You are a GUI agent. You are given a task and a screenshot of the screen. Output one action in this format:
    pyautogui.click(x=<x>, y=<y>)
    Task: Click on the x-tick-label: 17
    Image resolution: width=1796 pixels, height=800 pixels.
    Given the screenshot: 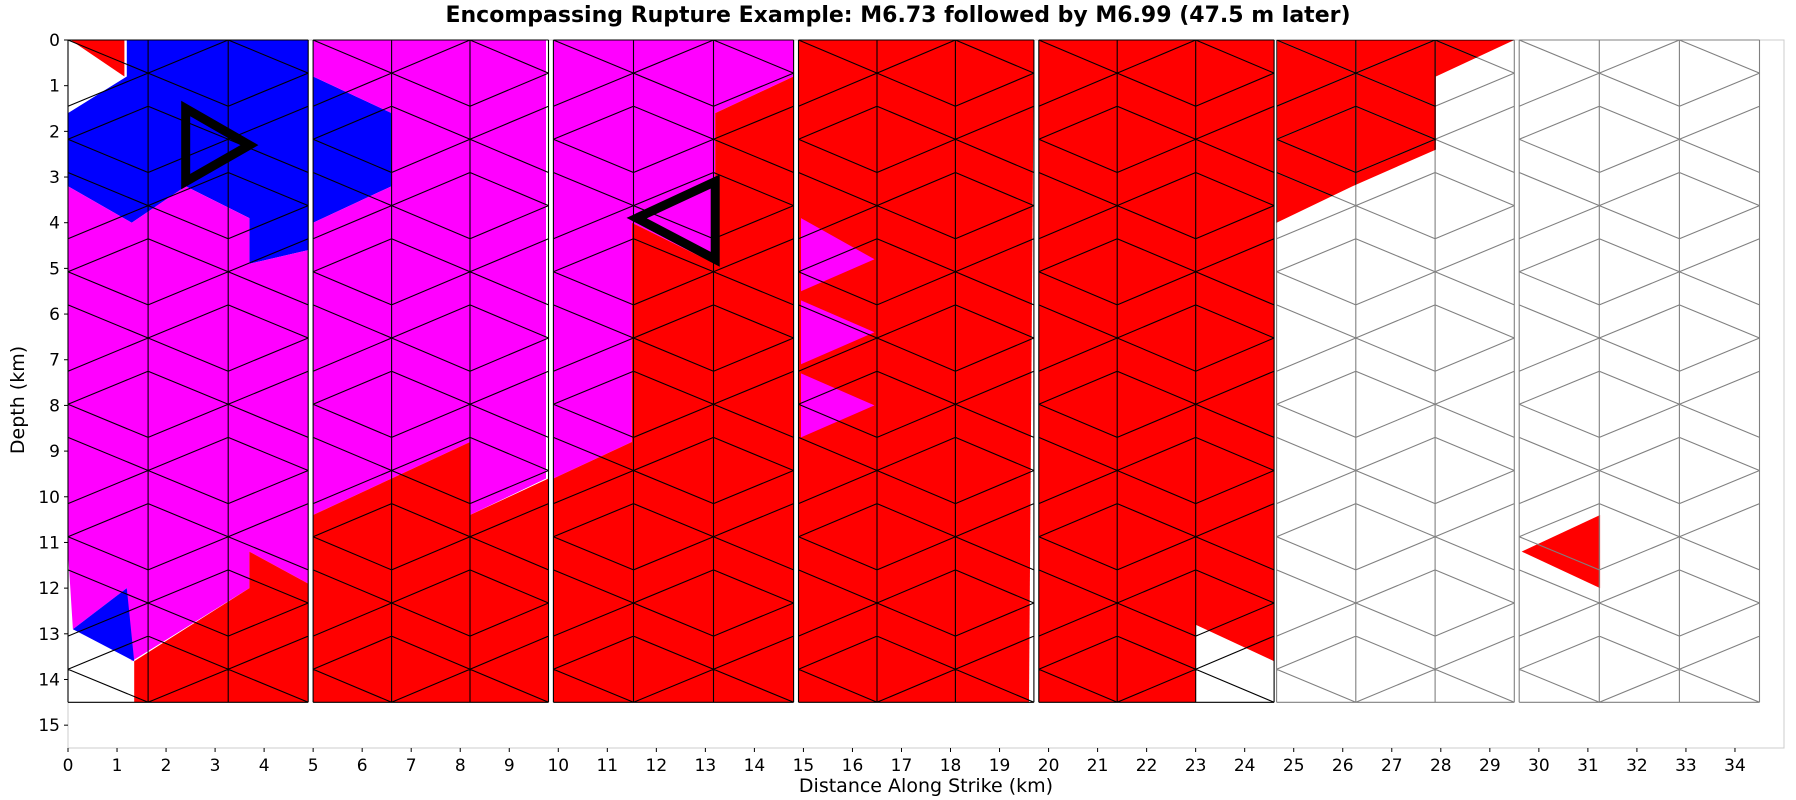 What is the action you would take?
    pyautogui.click(x=902, y=766)
    